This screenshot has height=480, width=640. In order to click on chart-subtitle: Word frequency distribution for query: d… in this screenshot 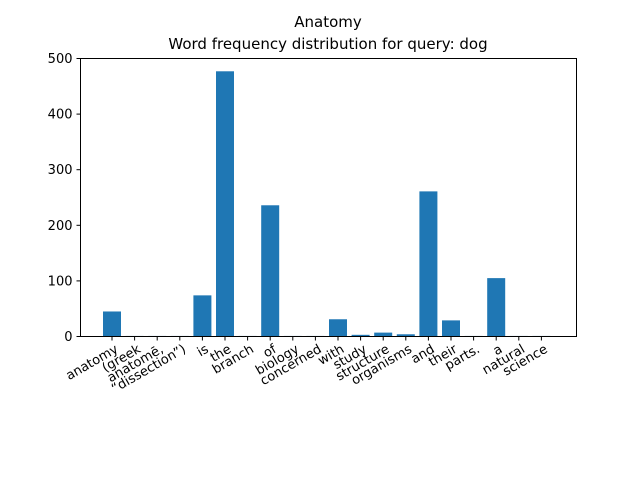, I will do `click(327, 44)`.